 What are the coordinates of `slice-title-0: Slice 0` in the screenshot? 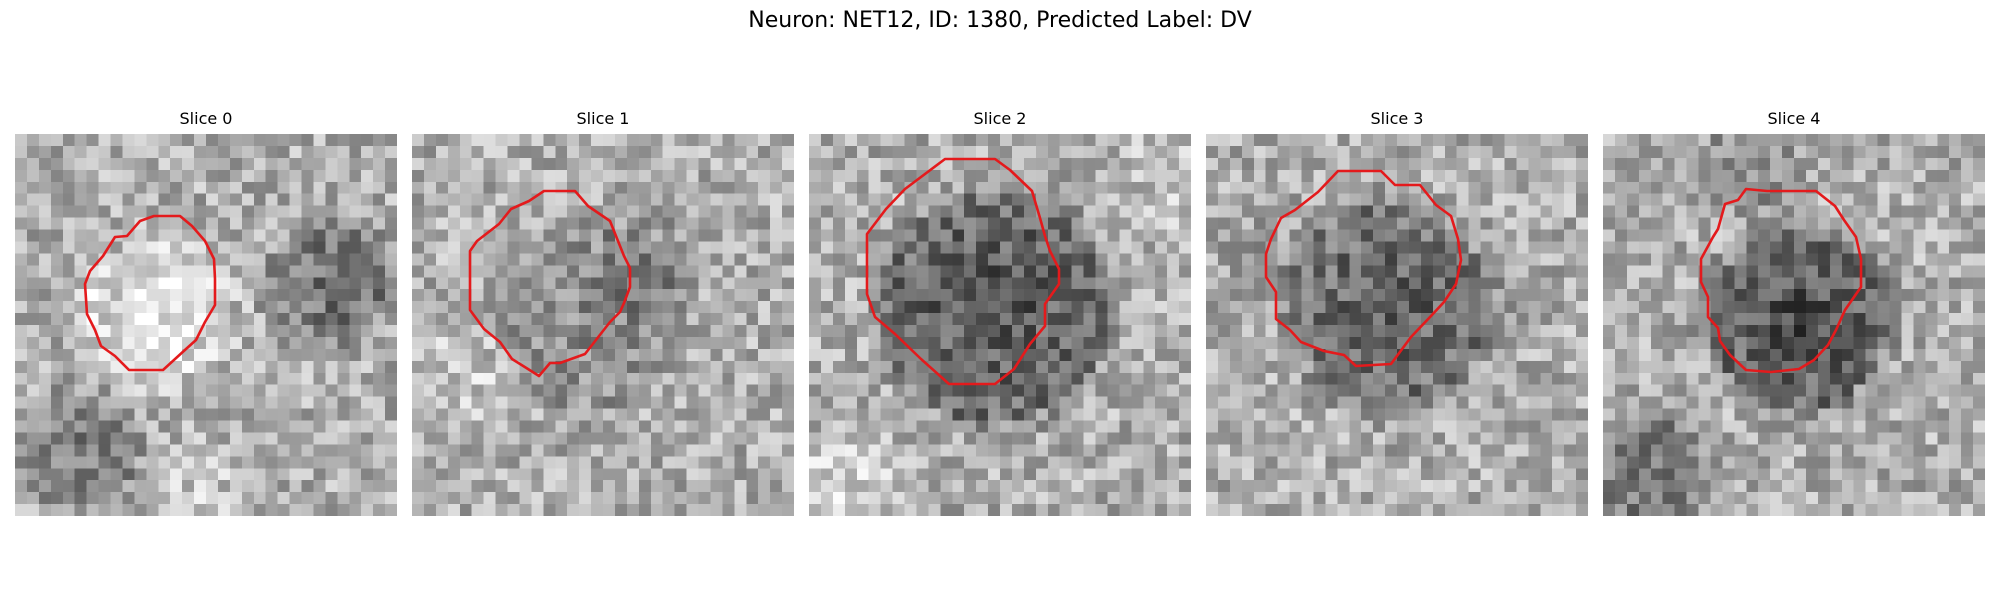 It's located at (206, 118).